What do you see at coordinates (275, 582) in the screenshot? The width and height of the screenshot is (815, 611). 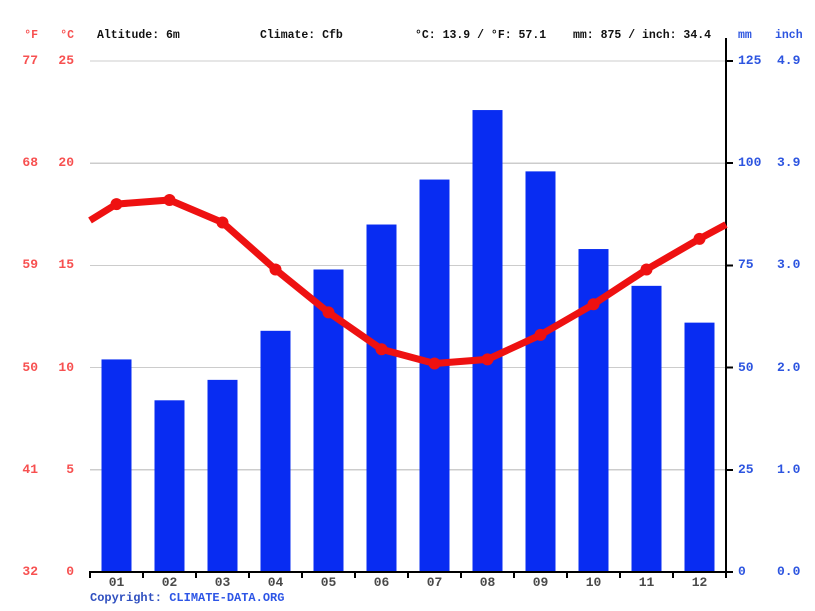 I see `month-label: 04` at bounding box center [275, 582].